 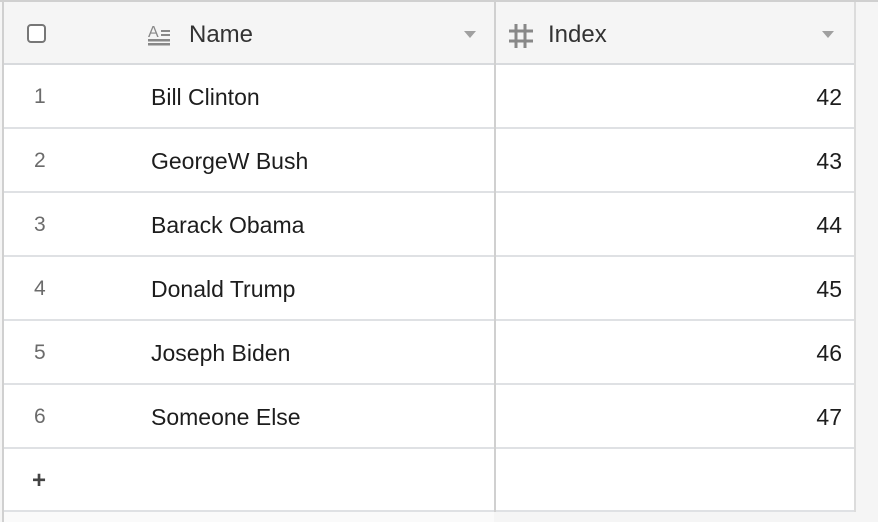 What do you see at coordinates (829, 97) in the screenshot?
I see `index-cell: 42` at bounding box center [829, 97].